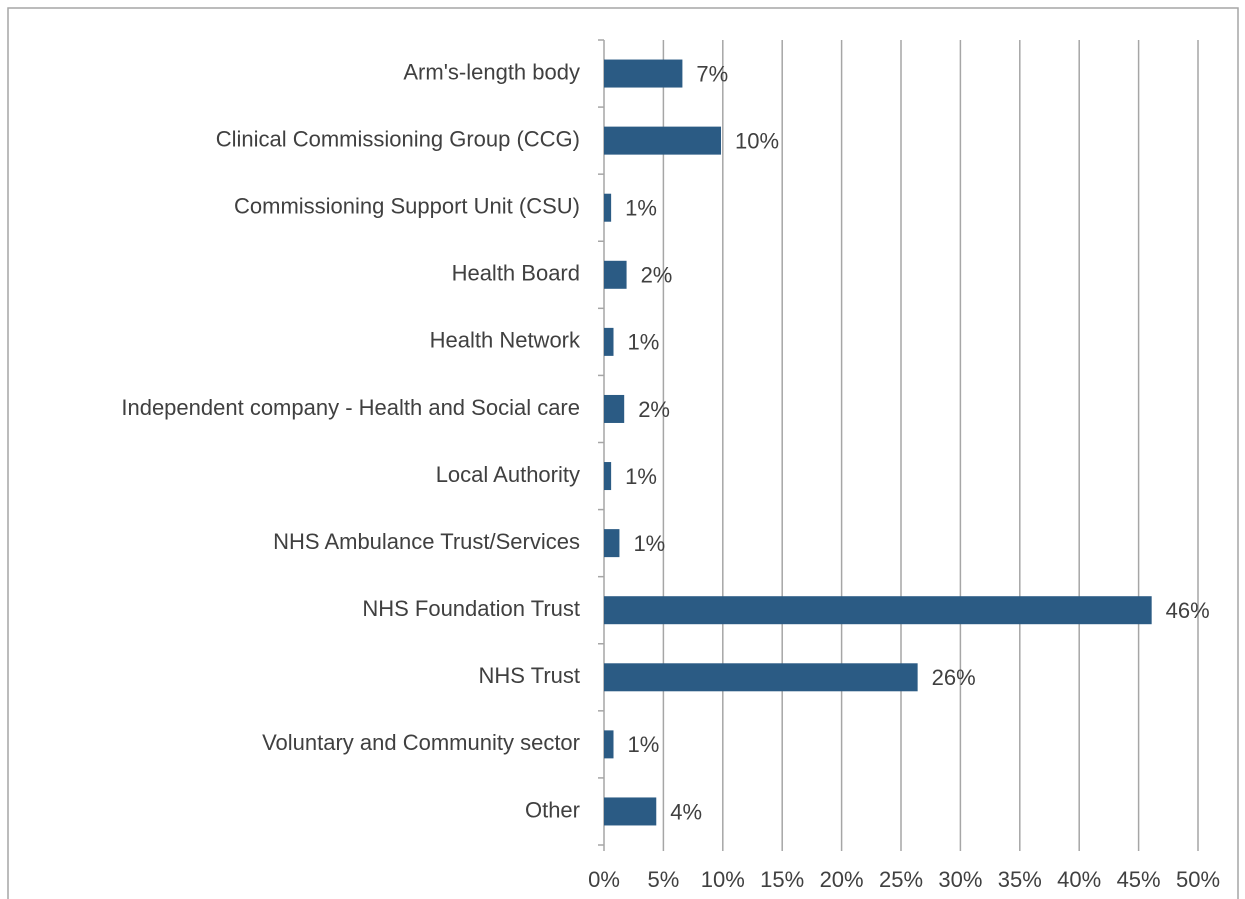 The width and height of the screenshot is (1245, 899). Describe the element at coordinates (407, 206) in the screenshot. I see `y-tick-label: Commissioning Support Unit (CSU)` at that location.